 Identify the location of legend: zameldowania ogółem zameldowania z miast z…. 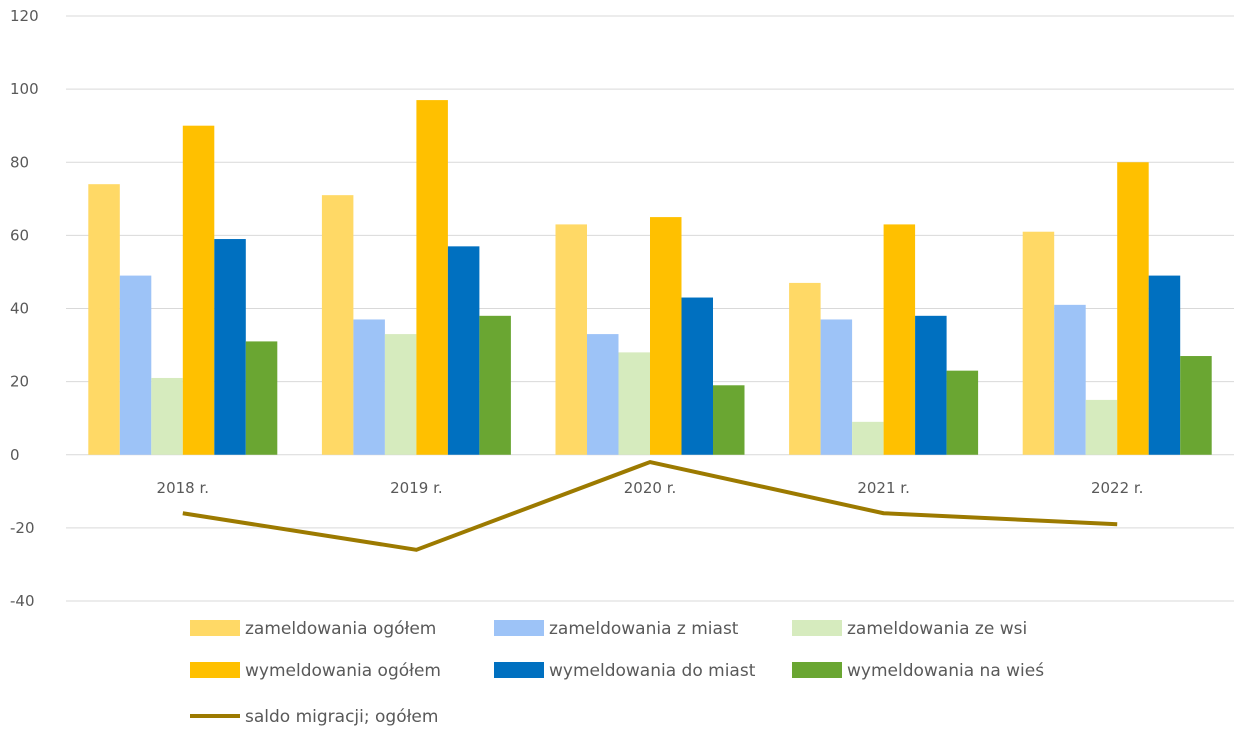
(617, 673).